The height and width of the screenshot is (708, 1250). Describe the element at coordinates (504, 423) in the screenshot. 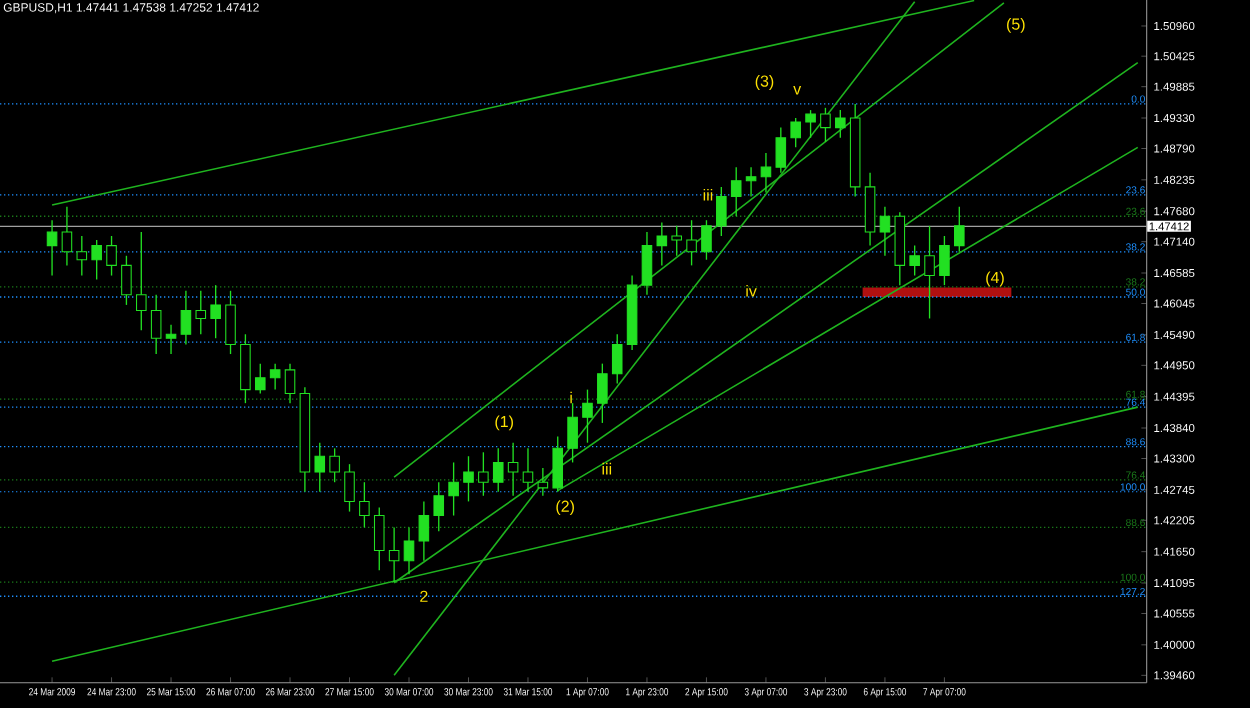

I see `annotation: (1)` at that location.